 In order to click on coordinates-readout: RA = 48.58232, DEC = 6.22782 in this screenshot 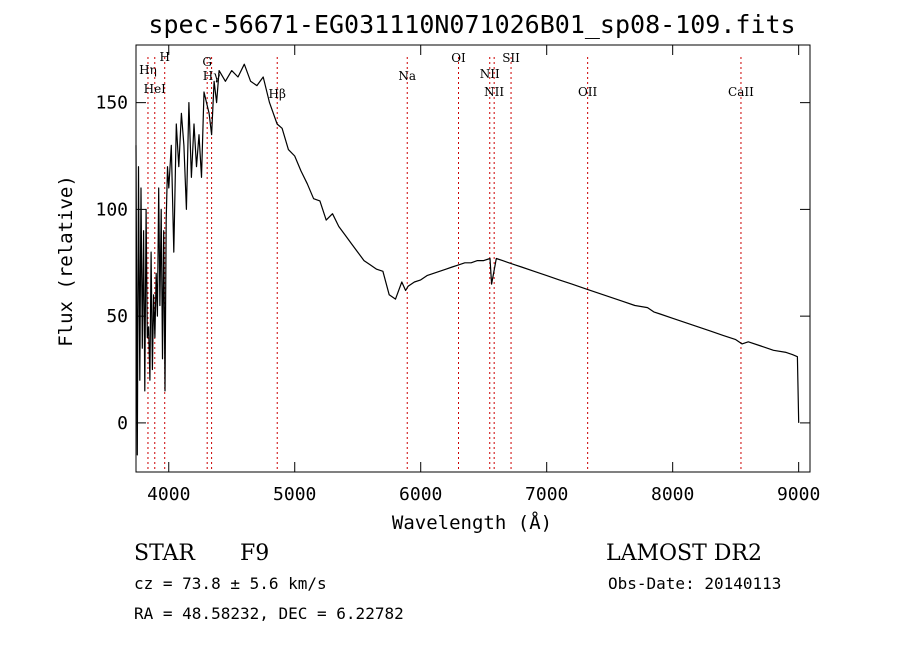, I will do `click(269, 613)`.